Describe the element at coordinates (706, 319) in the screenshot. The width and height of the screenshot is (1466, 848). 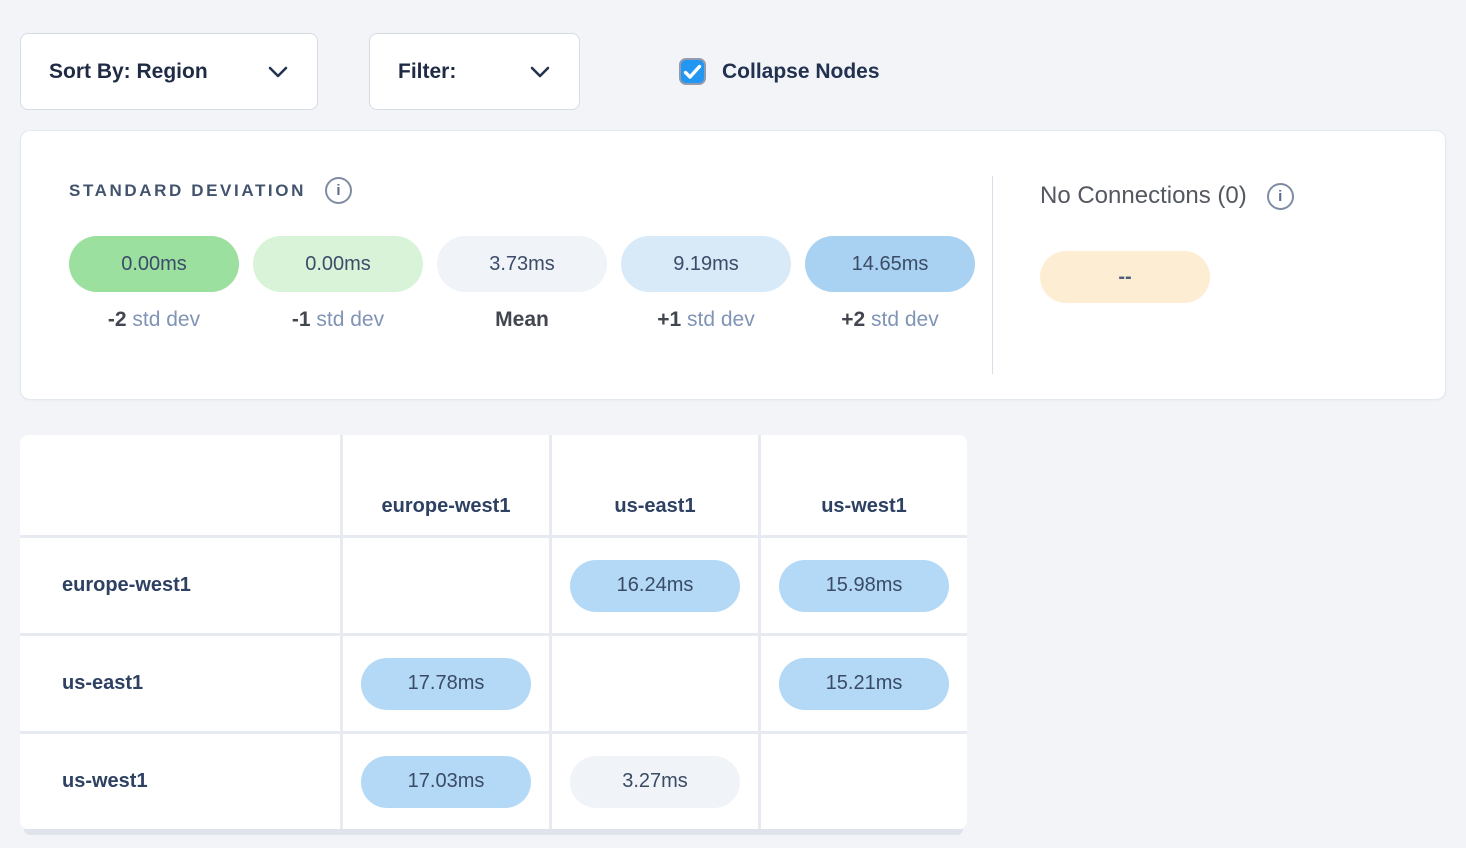
I see `legend-label-plus1: +1 std dev` at that location.